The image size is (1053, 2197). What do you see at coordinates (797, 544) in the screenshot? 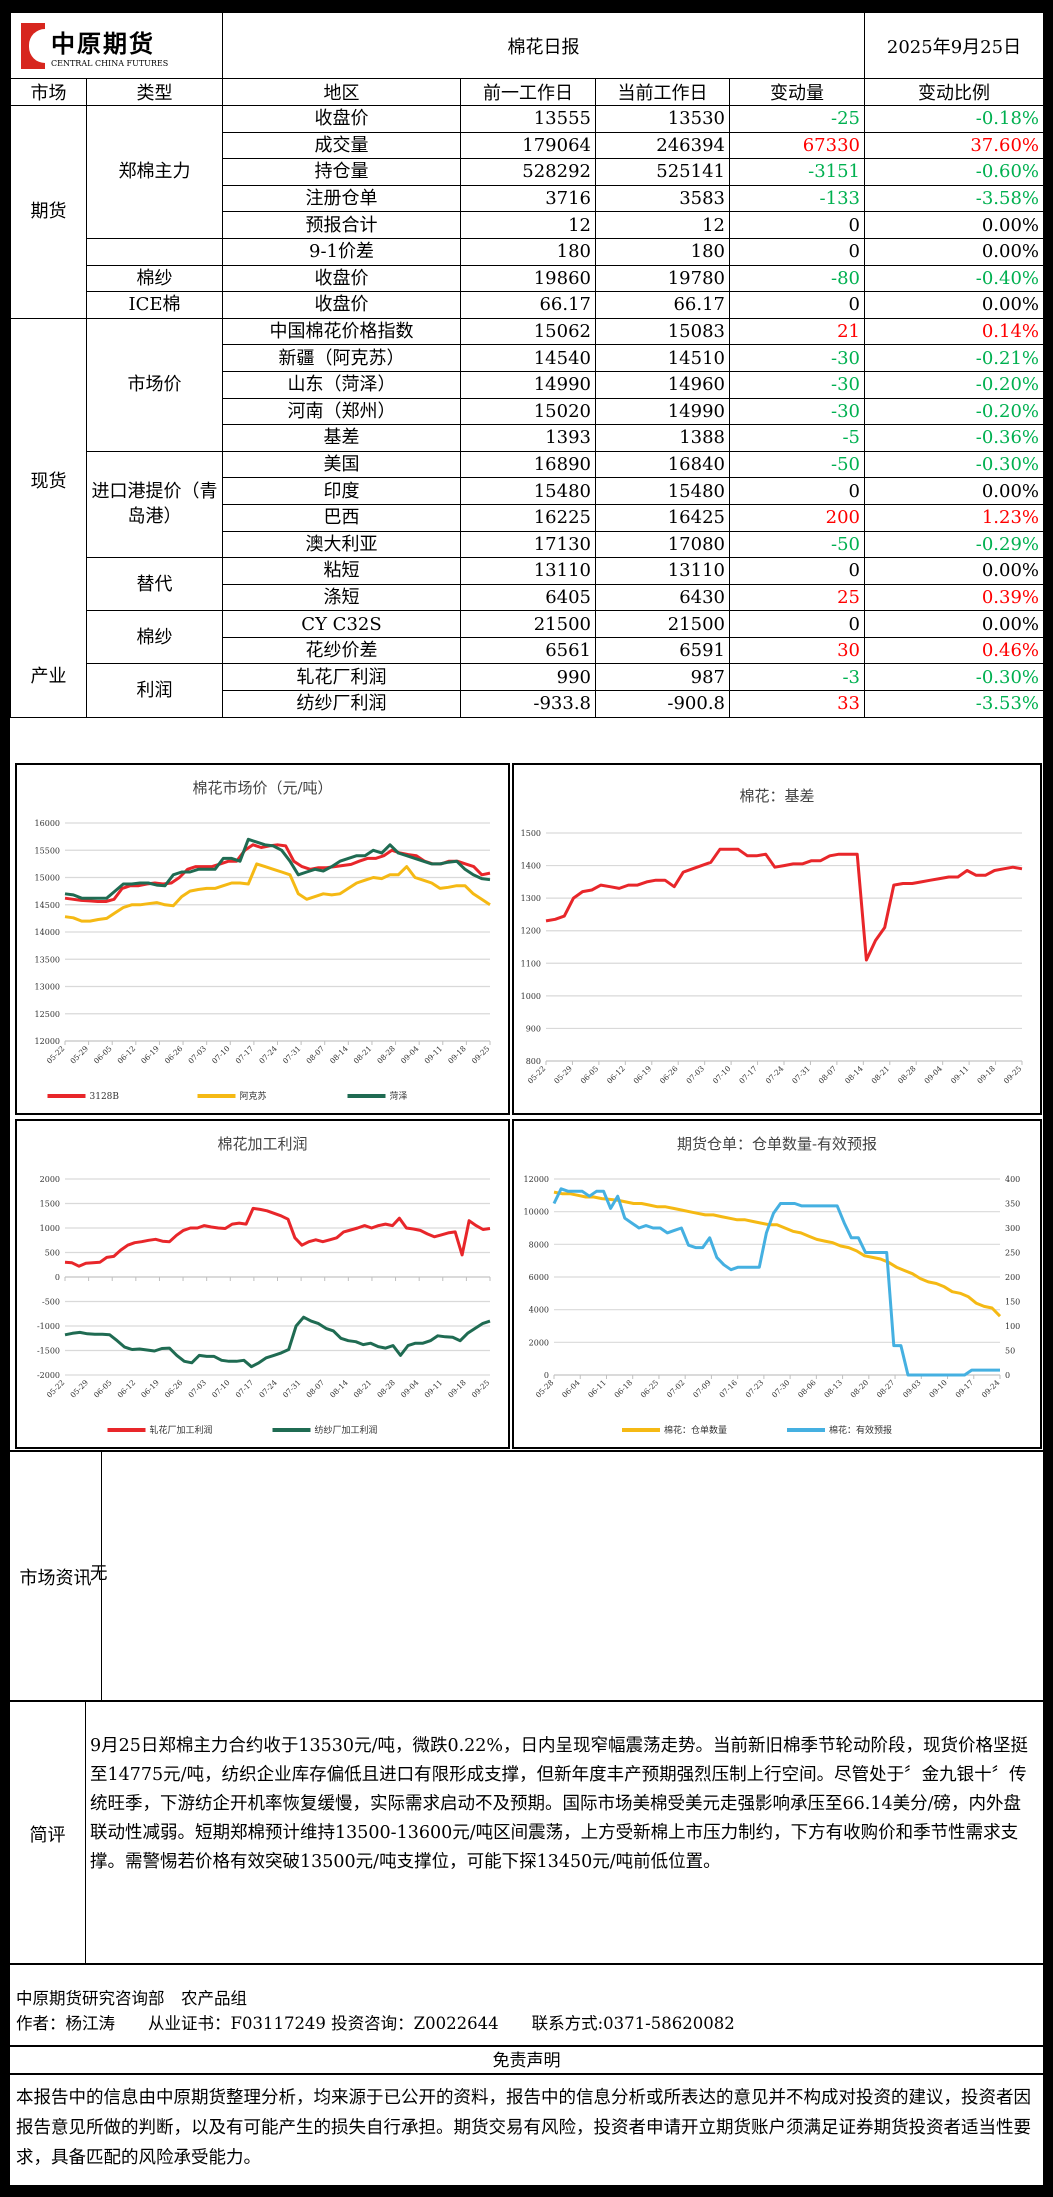
I see `change-value: -50` at bounding box center [797, 544].